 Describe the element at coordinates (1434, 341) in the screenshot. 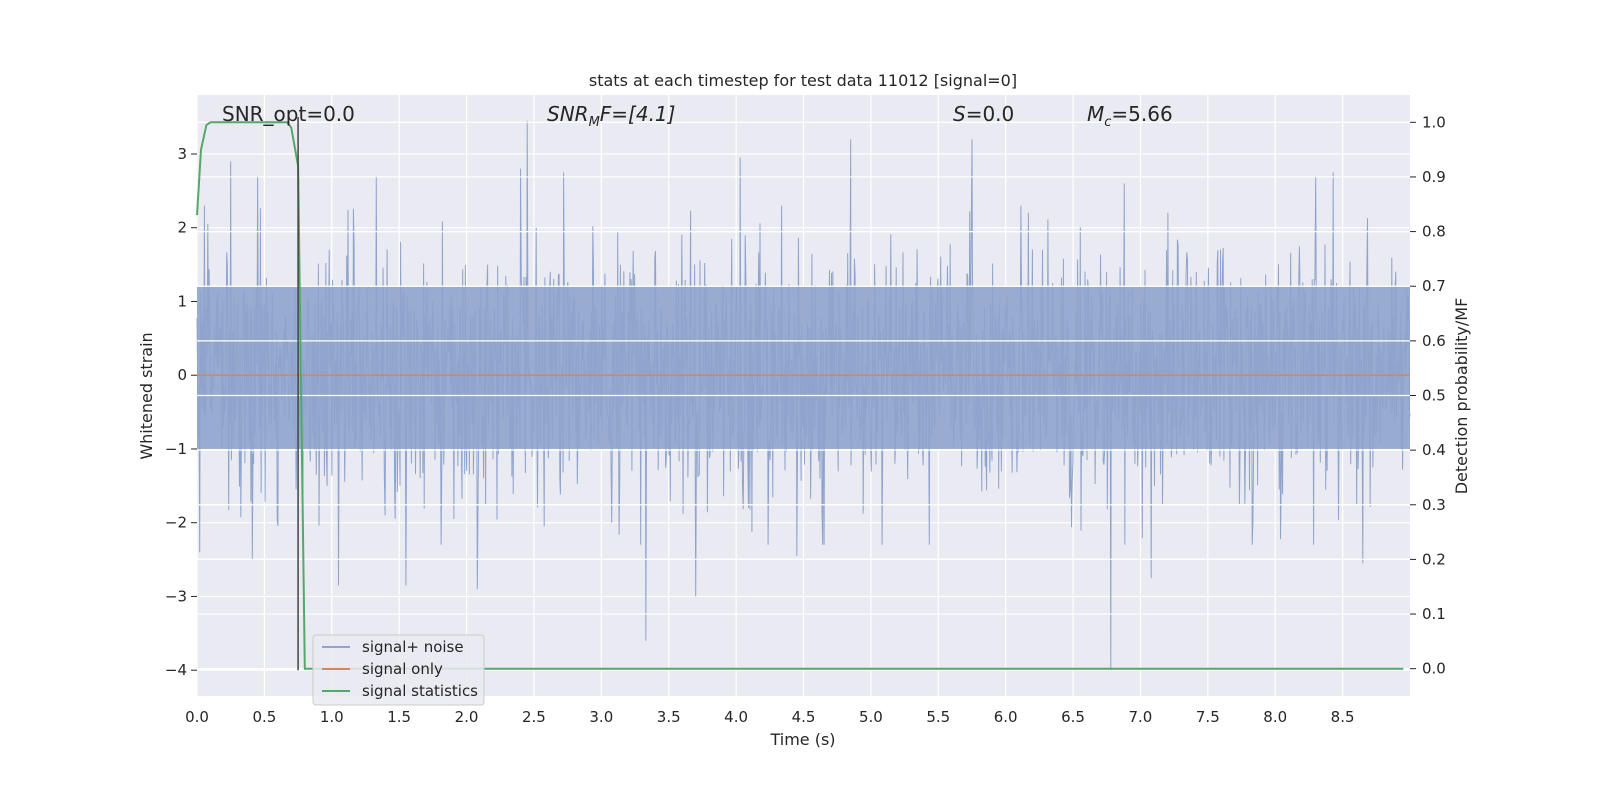

I see `y2-tick-label: 0.6` at that location.